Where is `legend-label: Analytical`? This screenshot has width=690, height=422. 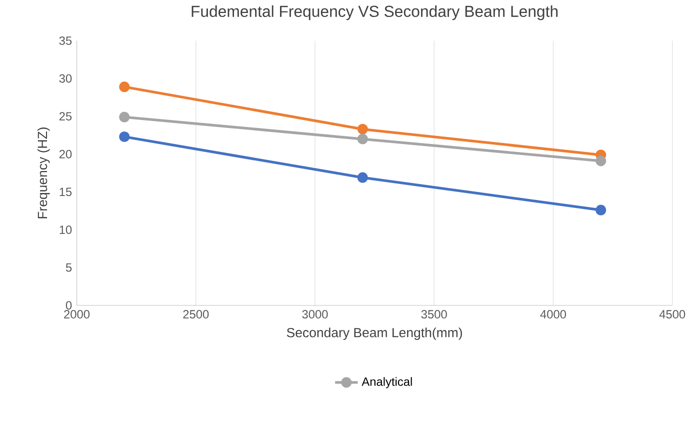 legend-label: Analytical is located at coordinates (387, 382).